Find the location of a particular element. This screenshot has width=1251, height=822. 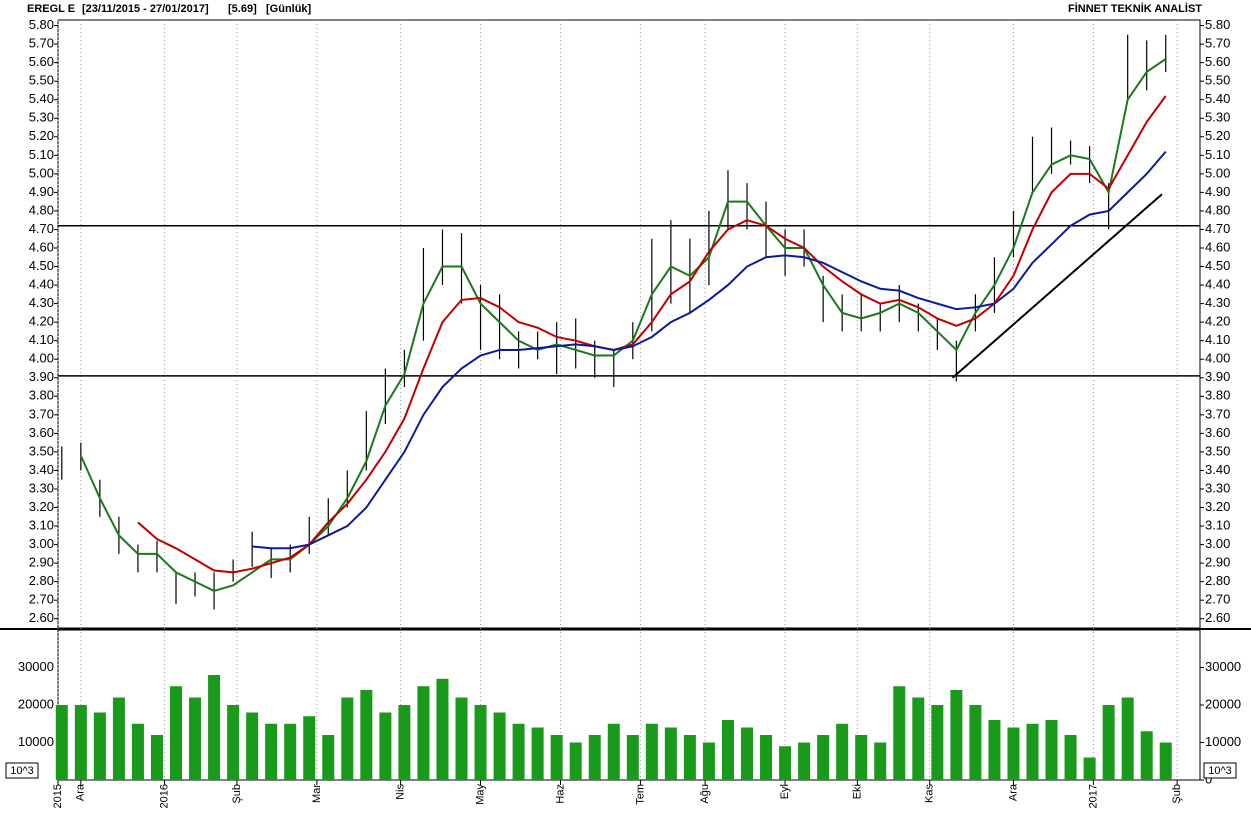

date-range: [23/11/2015 - 27/01/2017] is located at coordinates (145, 9).